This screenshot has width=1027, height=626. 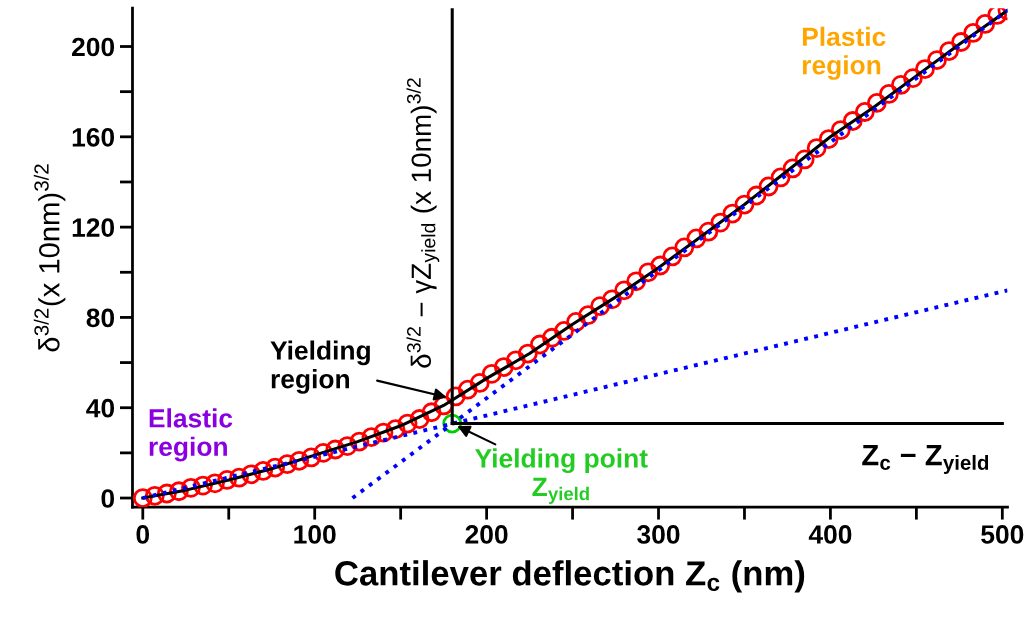 I want to click on x-tick-label: 200, so click(x=486, y=534).